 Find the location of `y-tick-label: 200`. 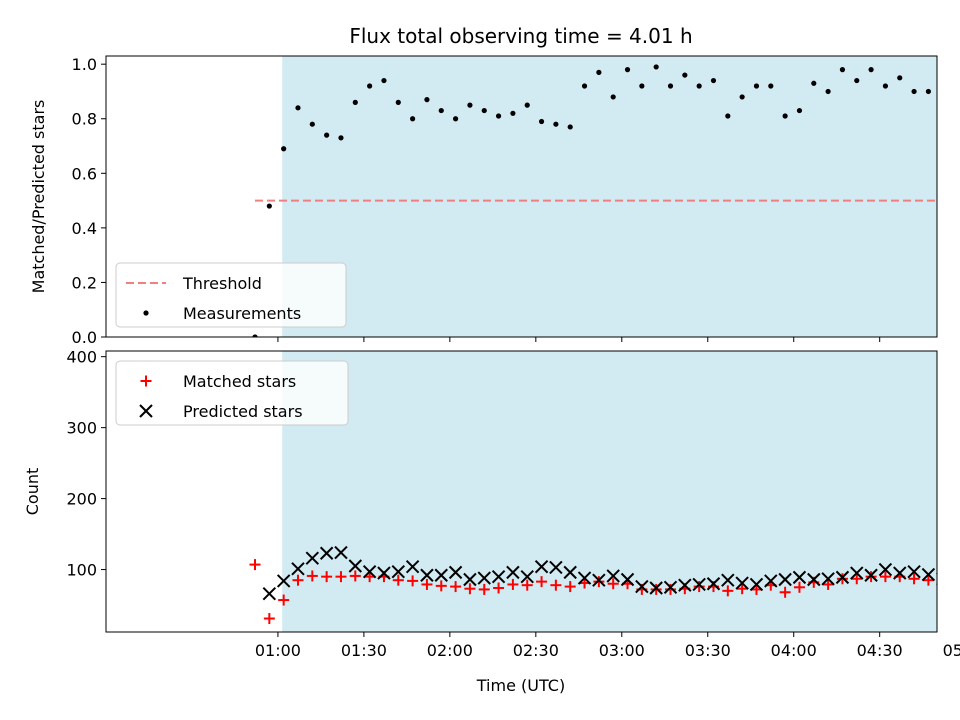

y-tick-label: 200 is located at coordinates (81, 499).